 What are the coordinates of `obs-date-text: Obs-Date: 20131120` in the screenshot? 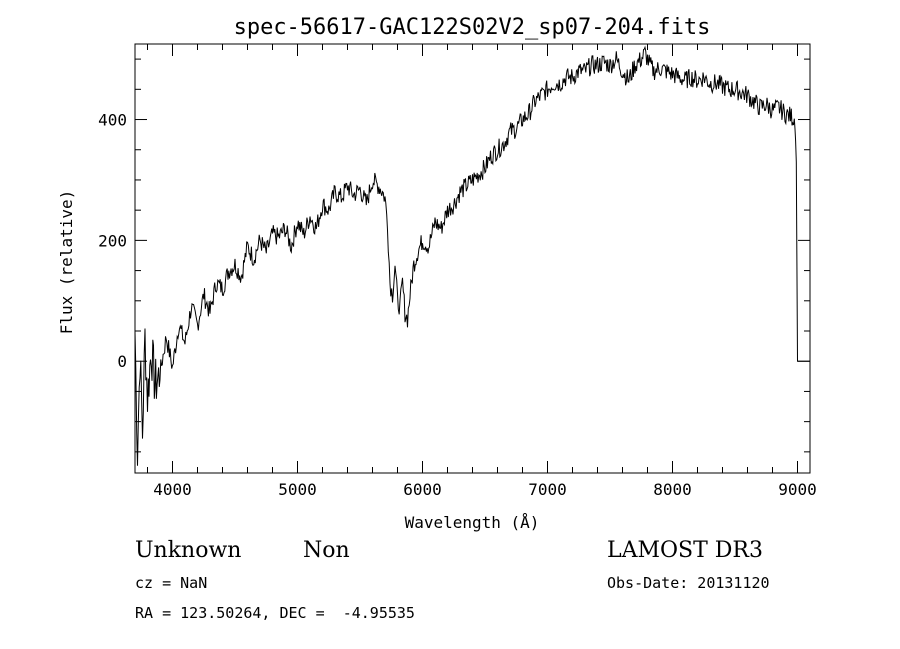 It's located at (688, 583).